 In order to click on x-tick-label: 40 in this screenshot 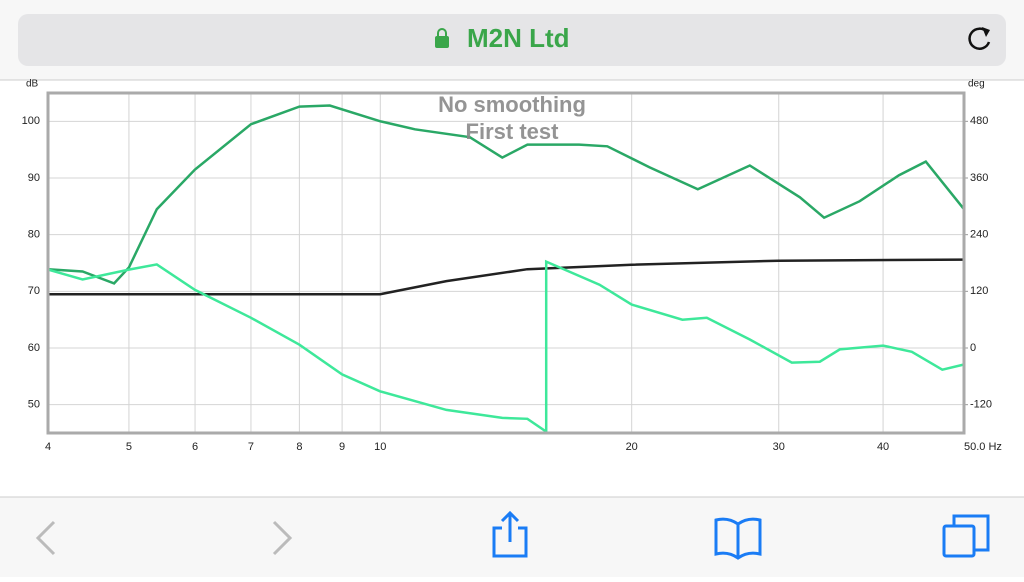, I will do `click(883, 447)`.